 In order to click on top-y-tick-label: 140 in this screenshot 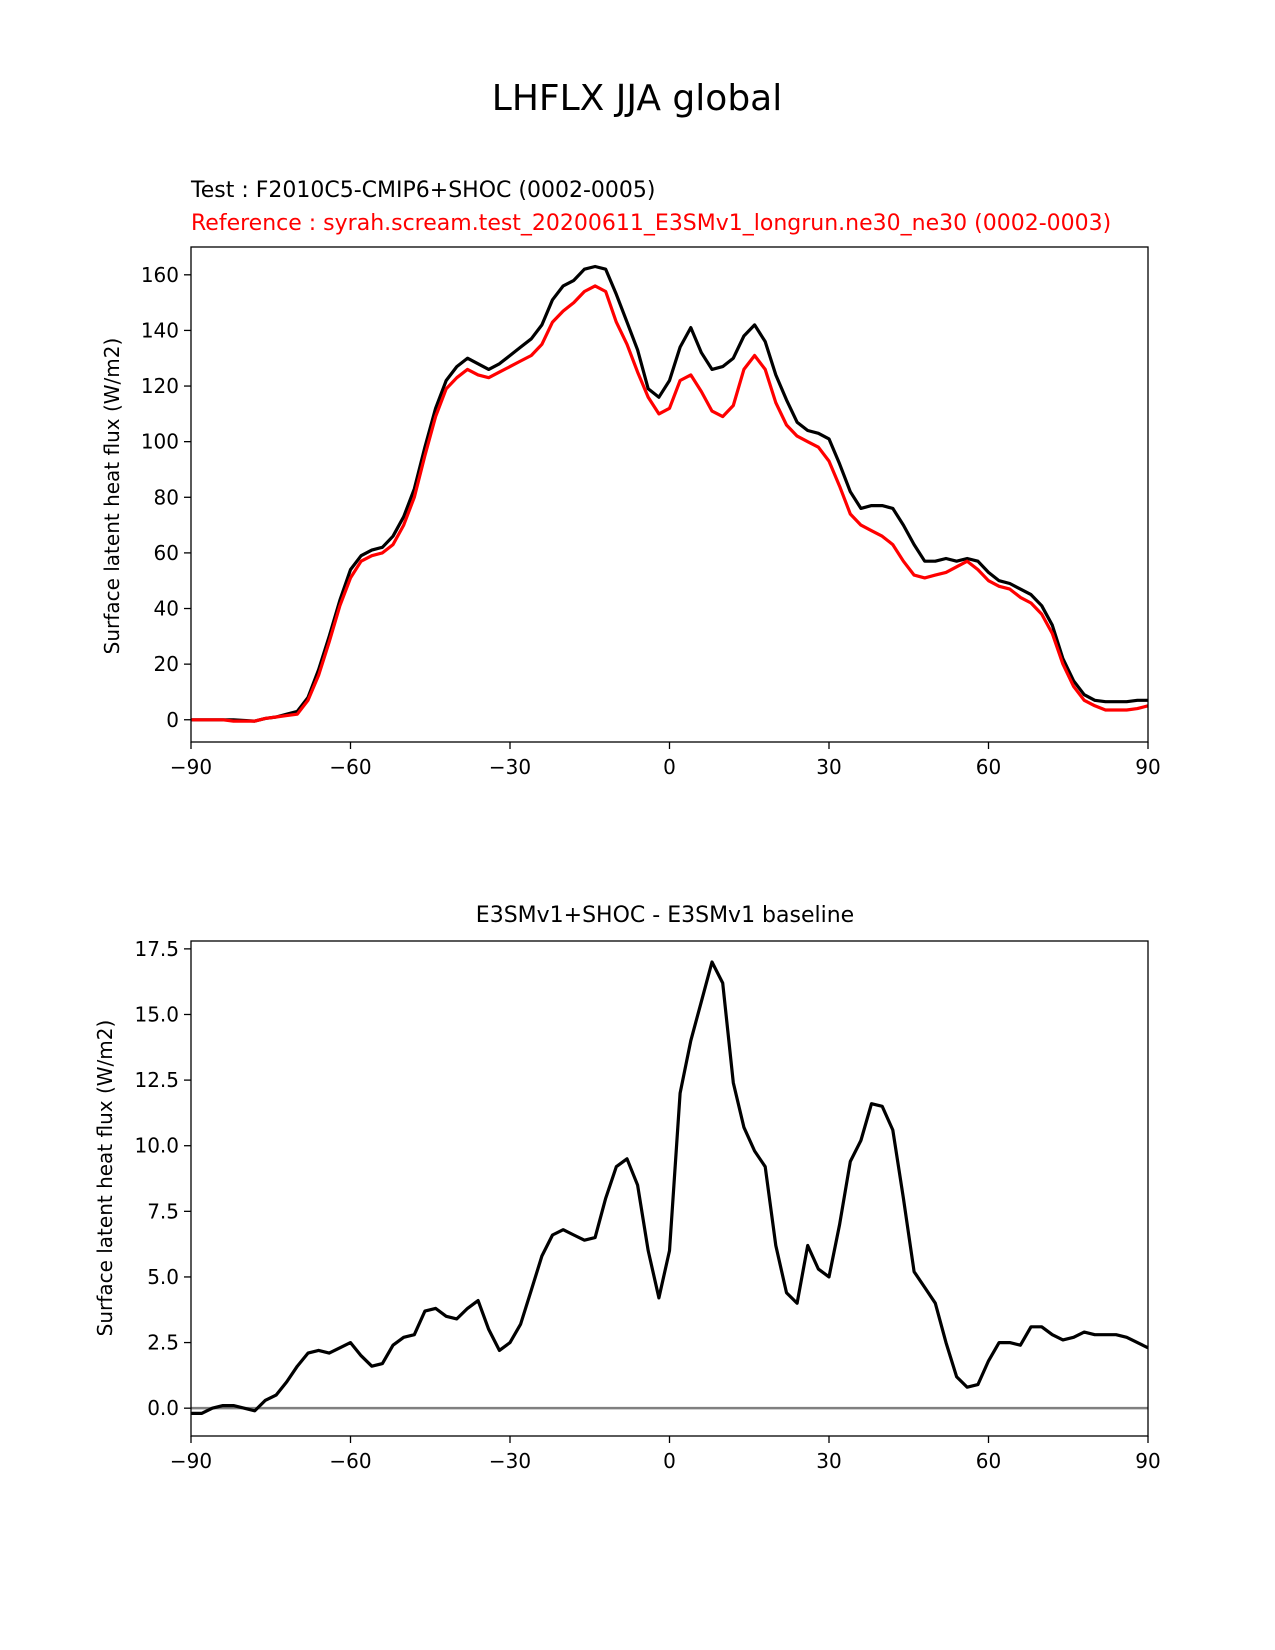, I will do `click(160, 330)`.